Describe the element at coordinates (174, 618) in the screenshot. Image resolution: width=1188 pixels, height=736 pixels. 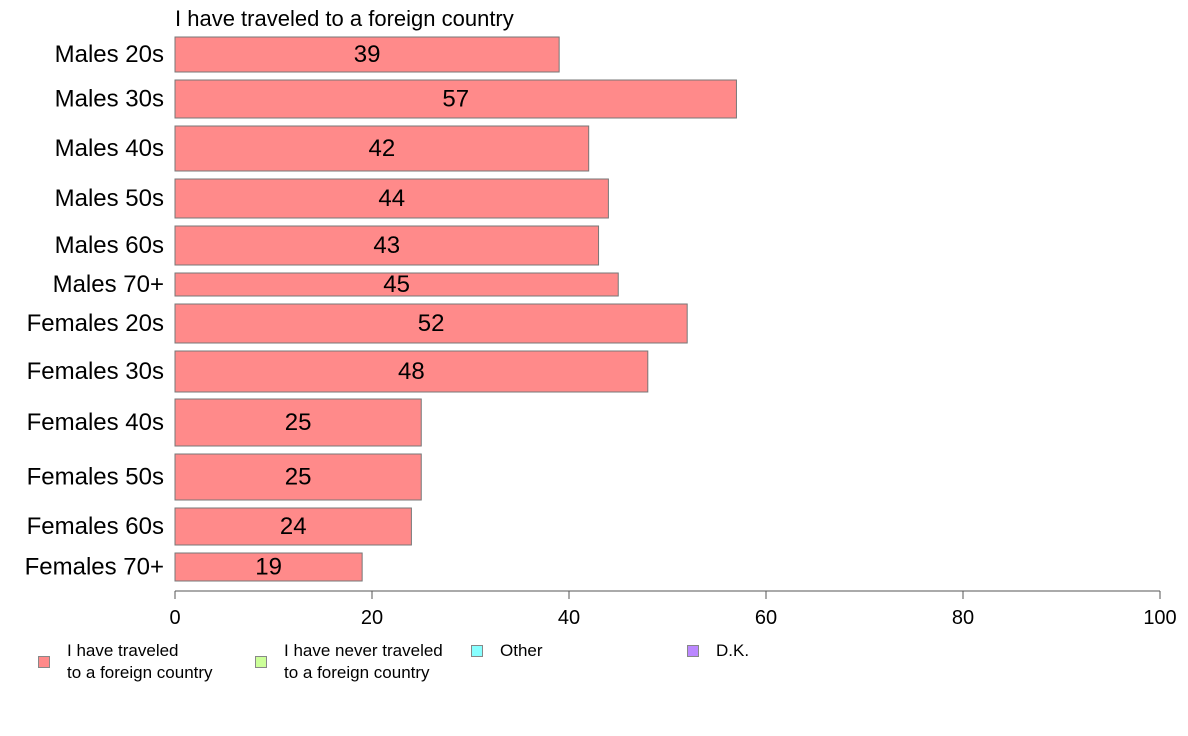
I see `x-tick-label: 0` at that location.